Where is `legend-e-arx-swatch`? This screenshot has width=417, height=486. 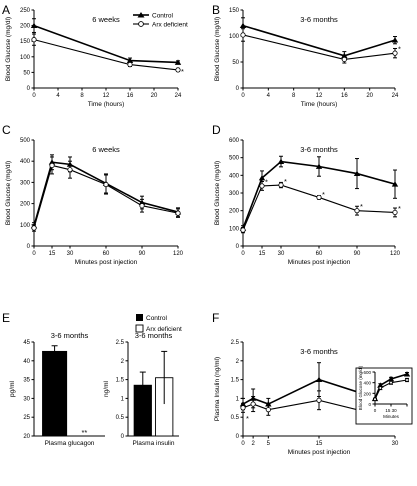 legend-e-arx-swatch is located at coordinates (139, 328).